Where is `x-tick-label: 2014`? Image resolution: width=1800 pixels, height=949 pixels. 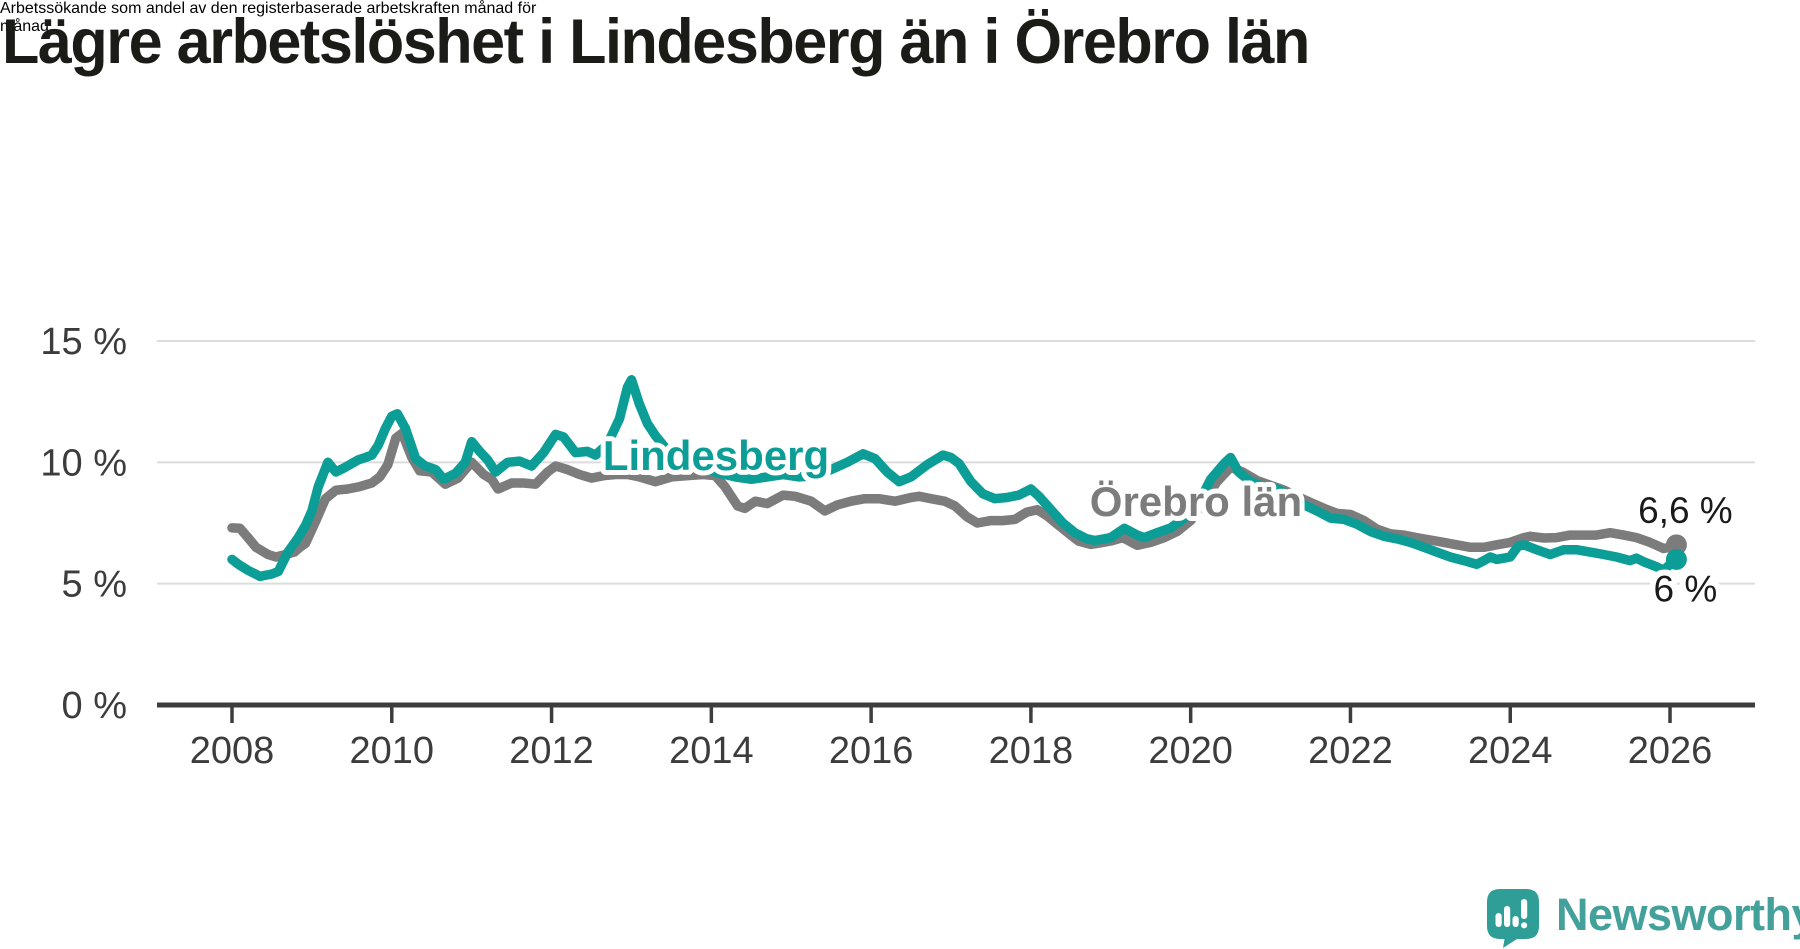
x-tick-label: 2014 is located at coordinates (711, 751).